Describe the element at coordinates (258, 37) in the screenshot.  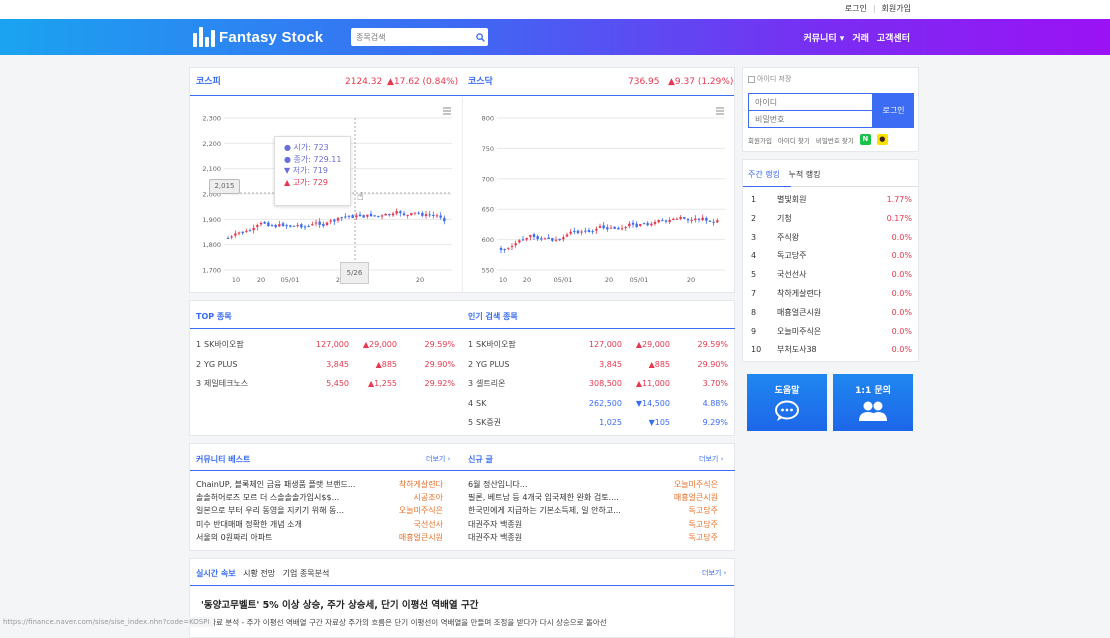
I see `logo: Fantasy Stock` at that location.